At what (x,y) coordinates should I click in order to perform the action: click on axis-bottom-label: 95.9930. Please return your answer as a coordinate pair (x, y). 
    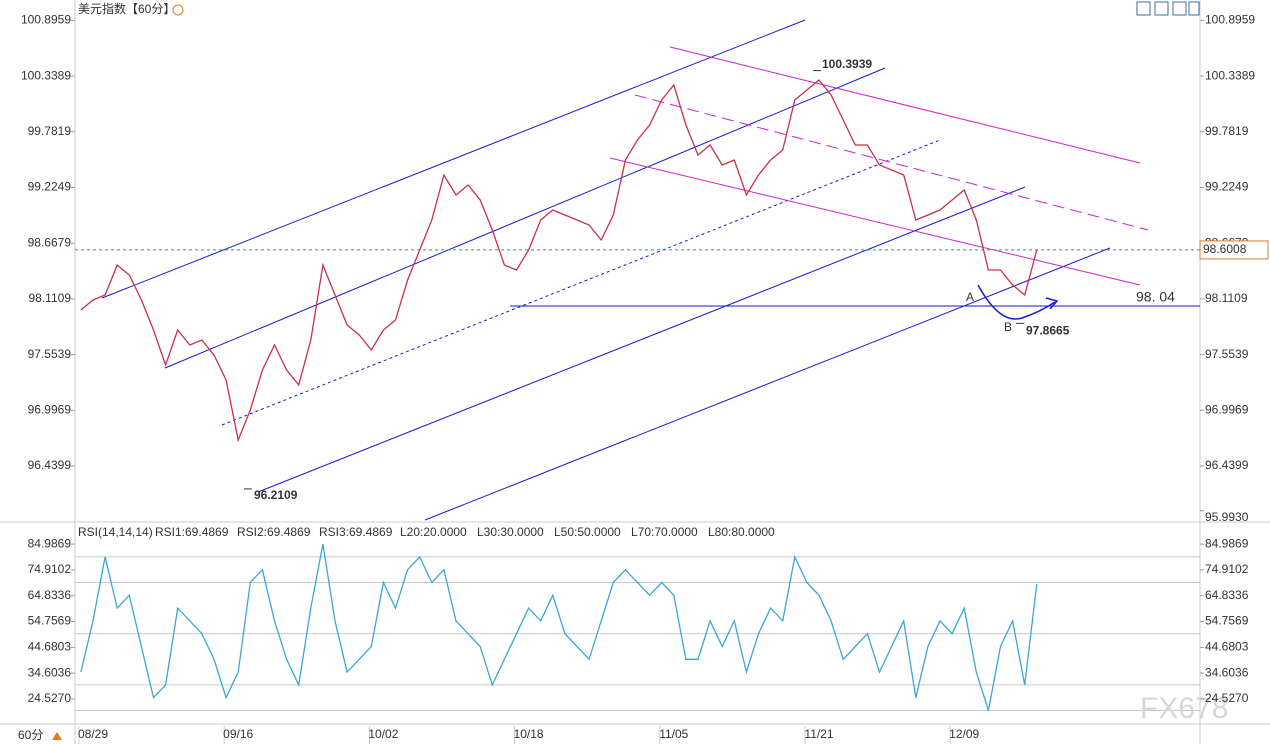
    Looking at the image, I should click on (1227, 517).